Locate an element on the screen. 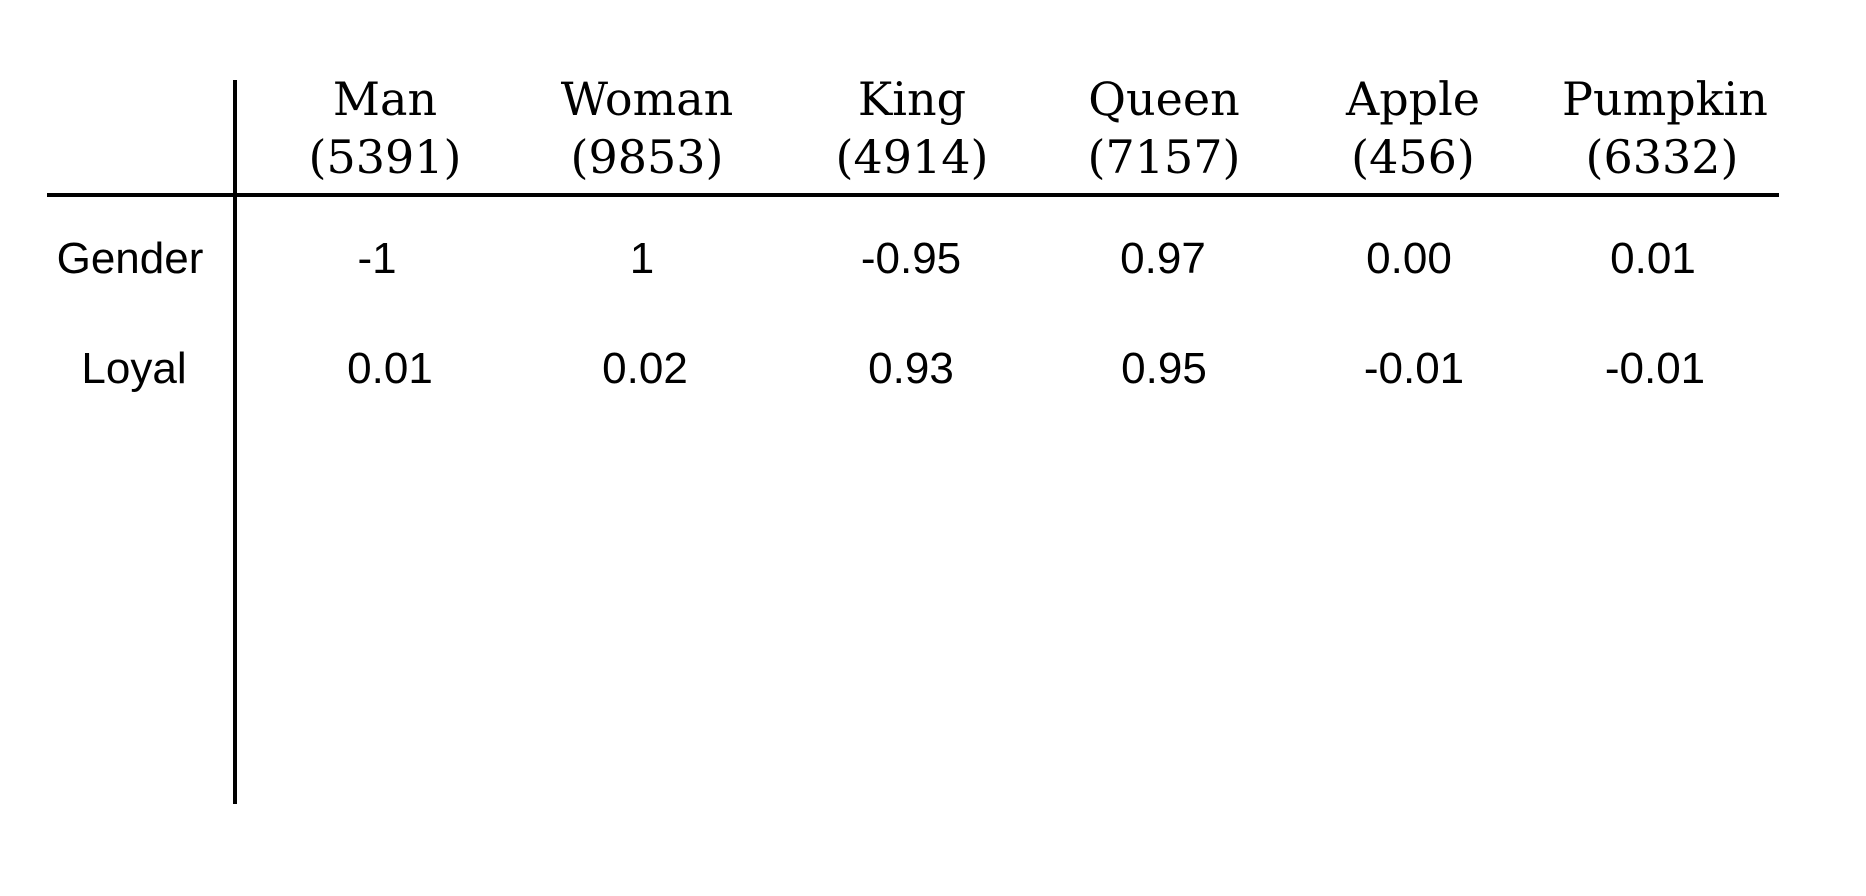  cell-loyal-queen: 0.95 is located at coordinates (1164, 368).